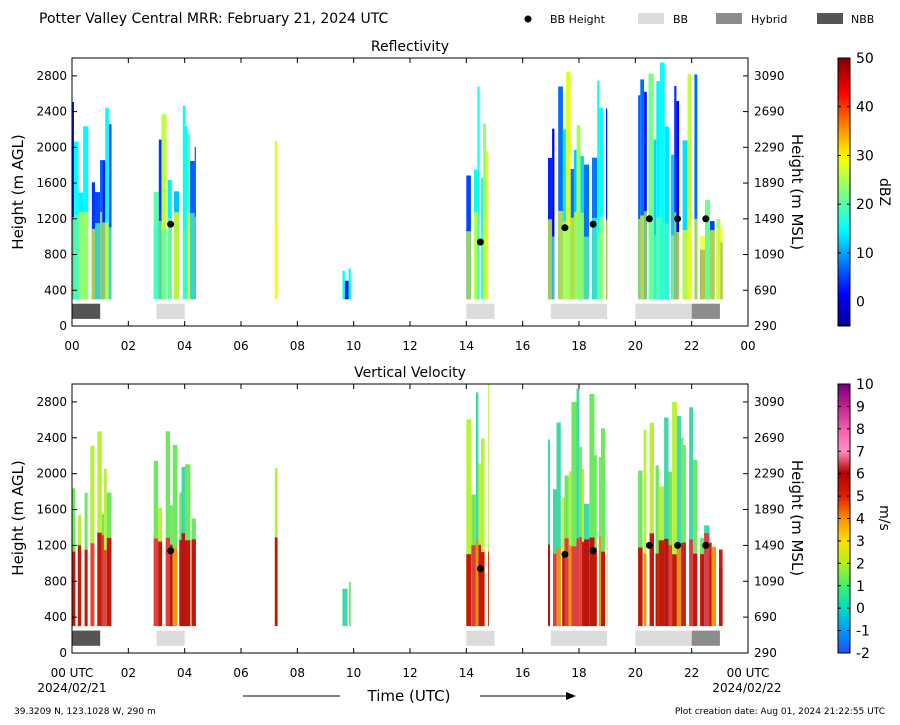 The width and height of the screenshot is (900, 725). Describe the element at coordinates (55, 290) in the screenshot. I see `y-tick-label: 400` at that location.